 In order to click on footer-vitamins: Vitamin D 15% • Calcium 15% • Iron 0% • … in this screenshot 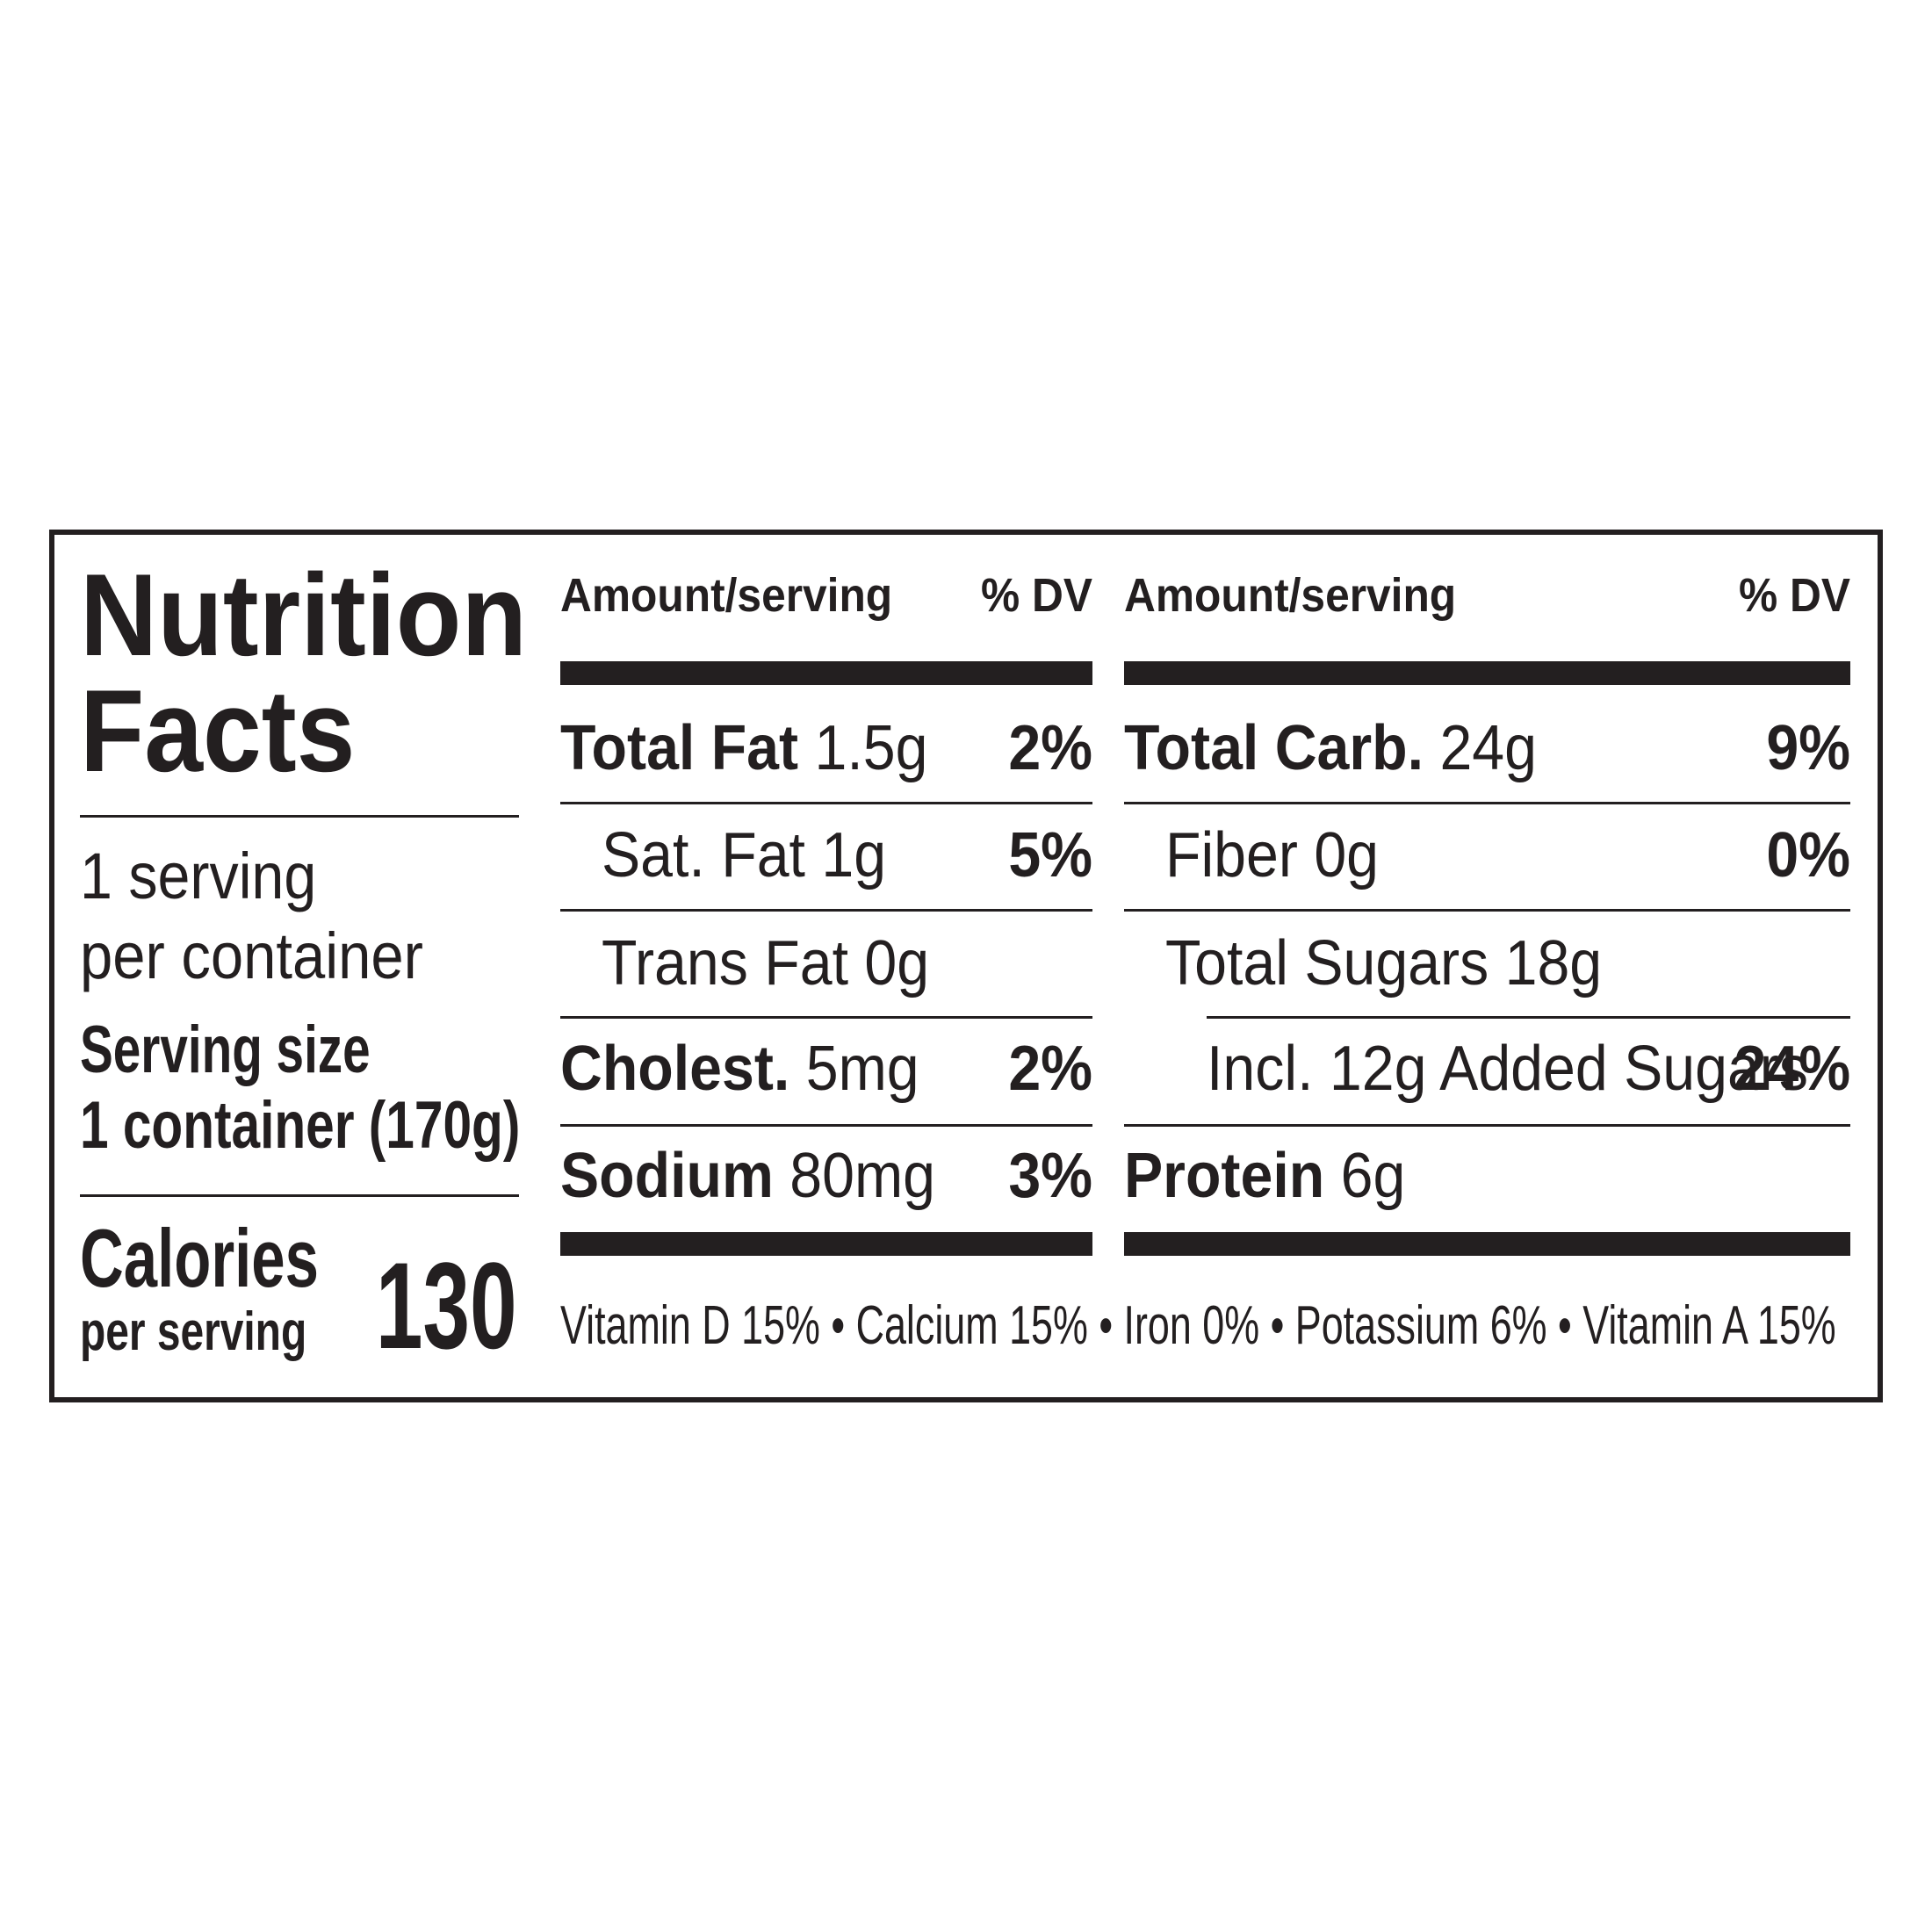, I will do `click(1198, 1326)`.